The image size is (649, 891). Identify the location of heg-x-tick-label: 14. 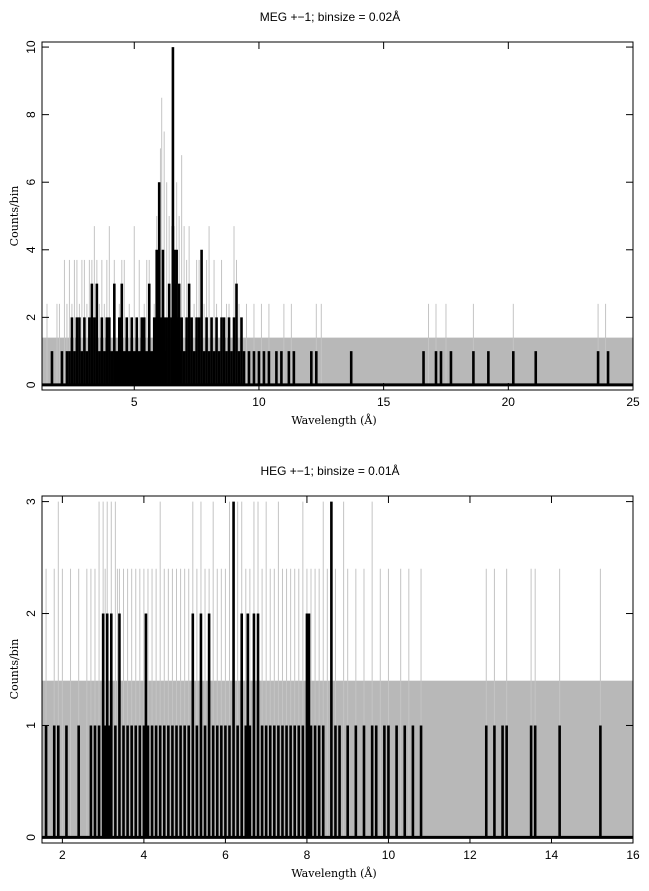
(552, 855).